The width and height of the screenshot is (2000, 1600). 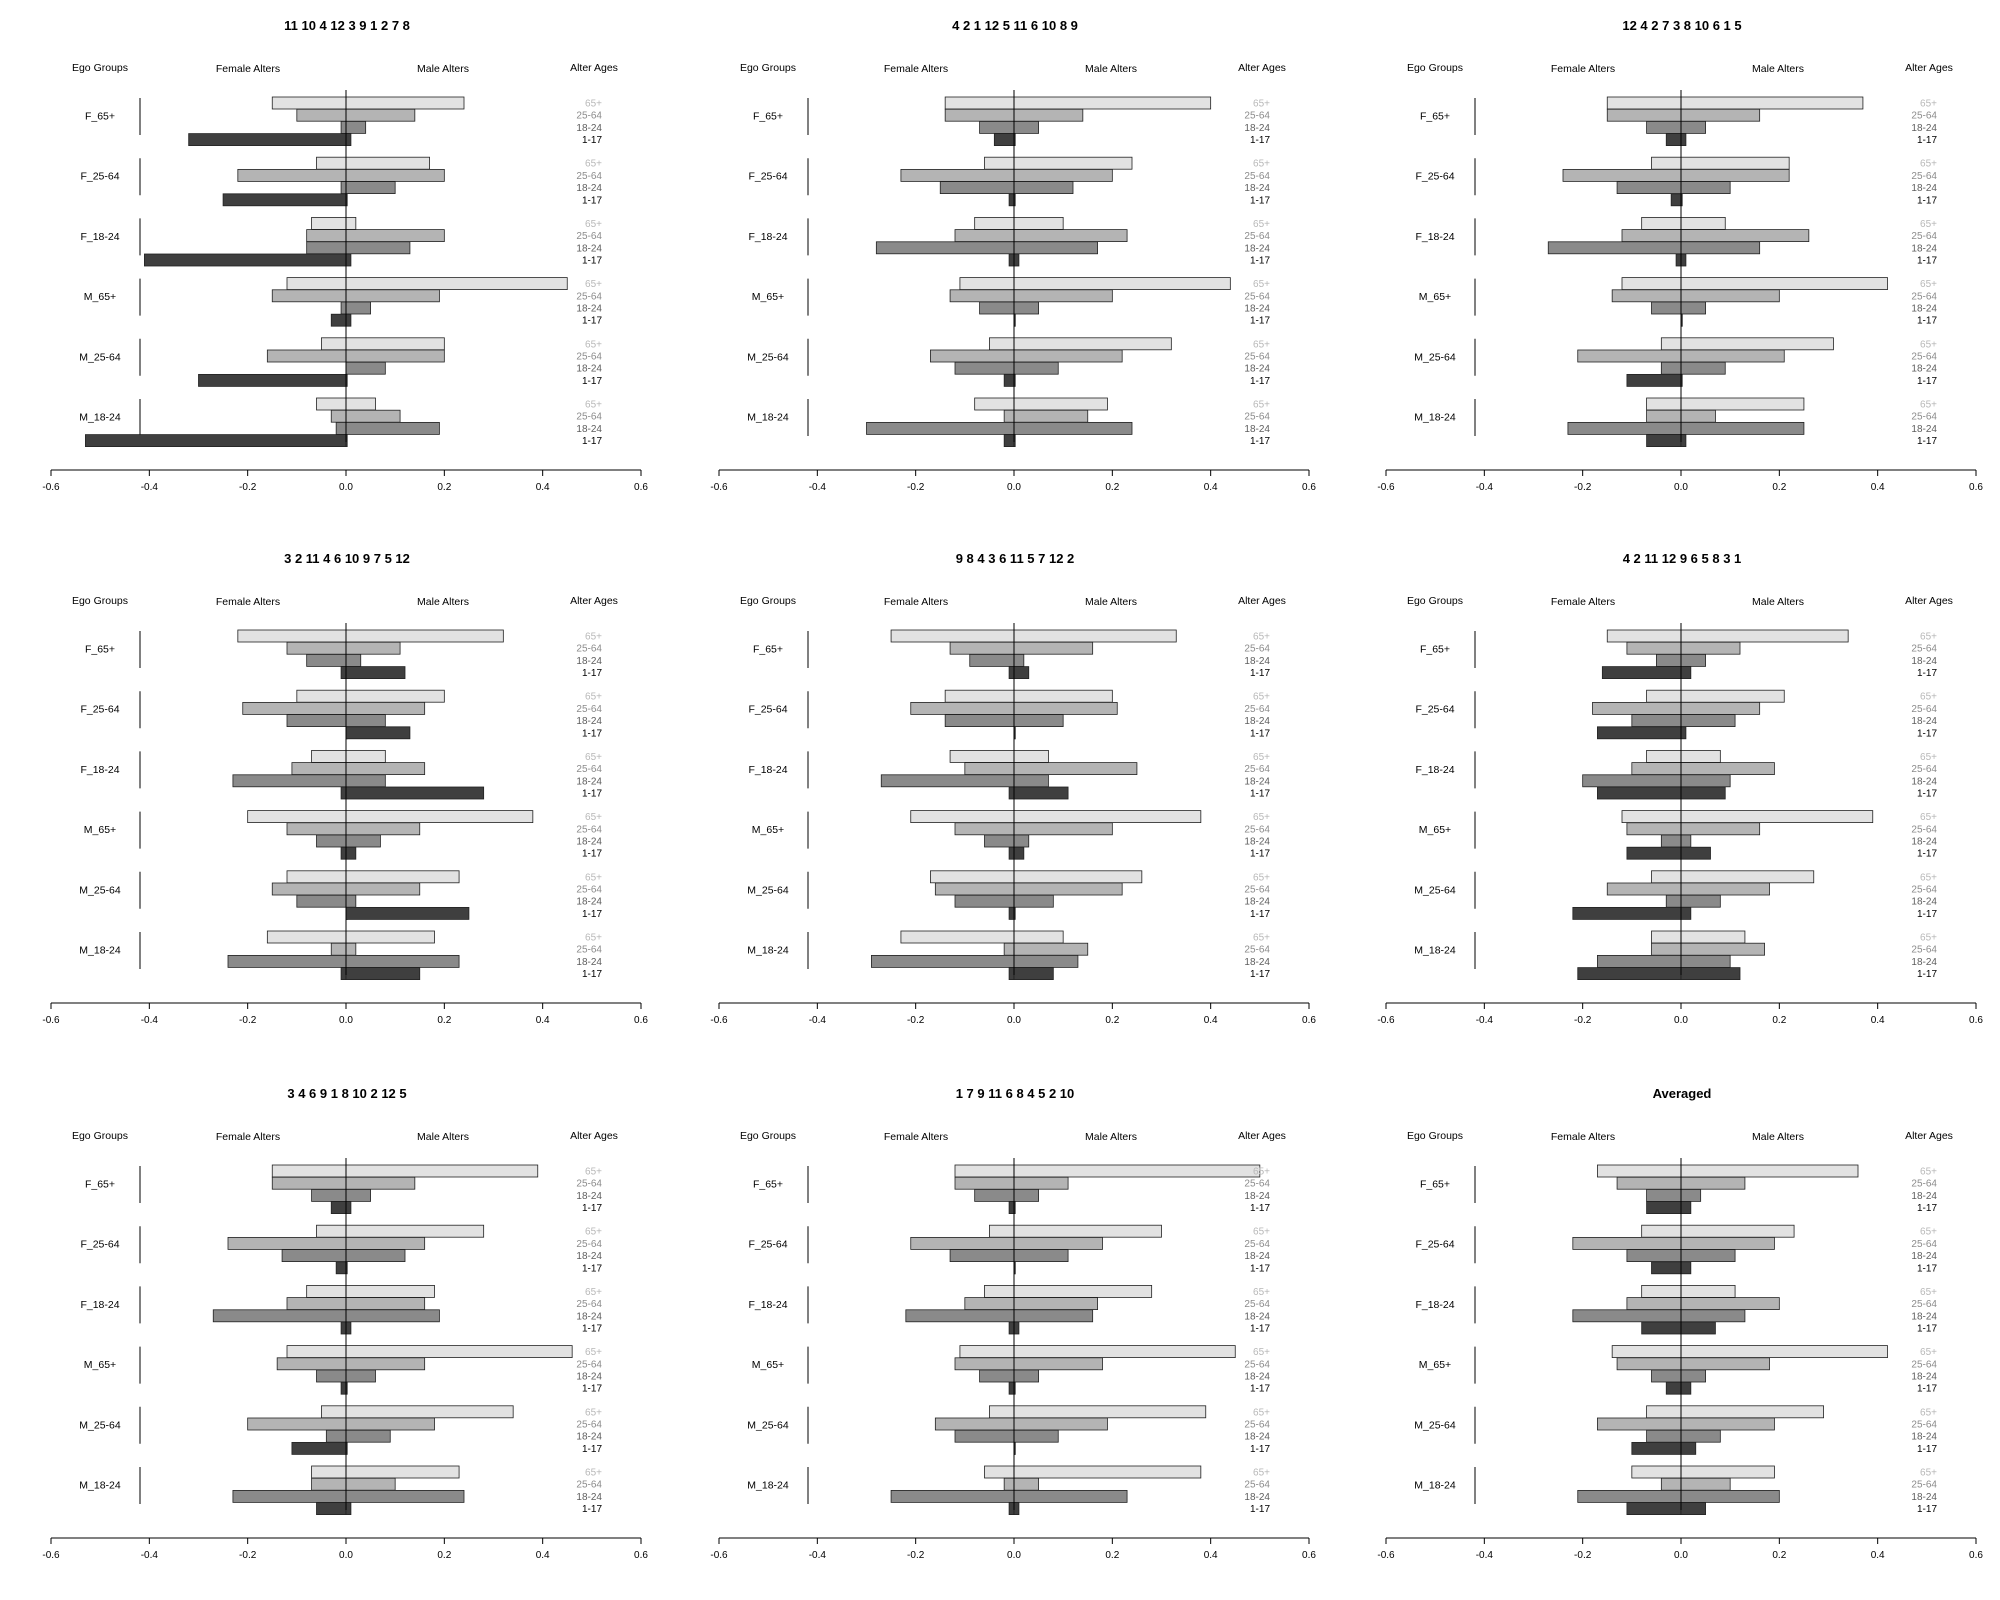 What do you see at coordinates (1681, 1555) in the screenshot?
I see `x-tick-label: 0.0` at bounding box center [1681, 1555].